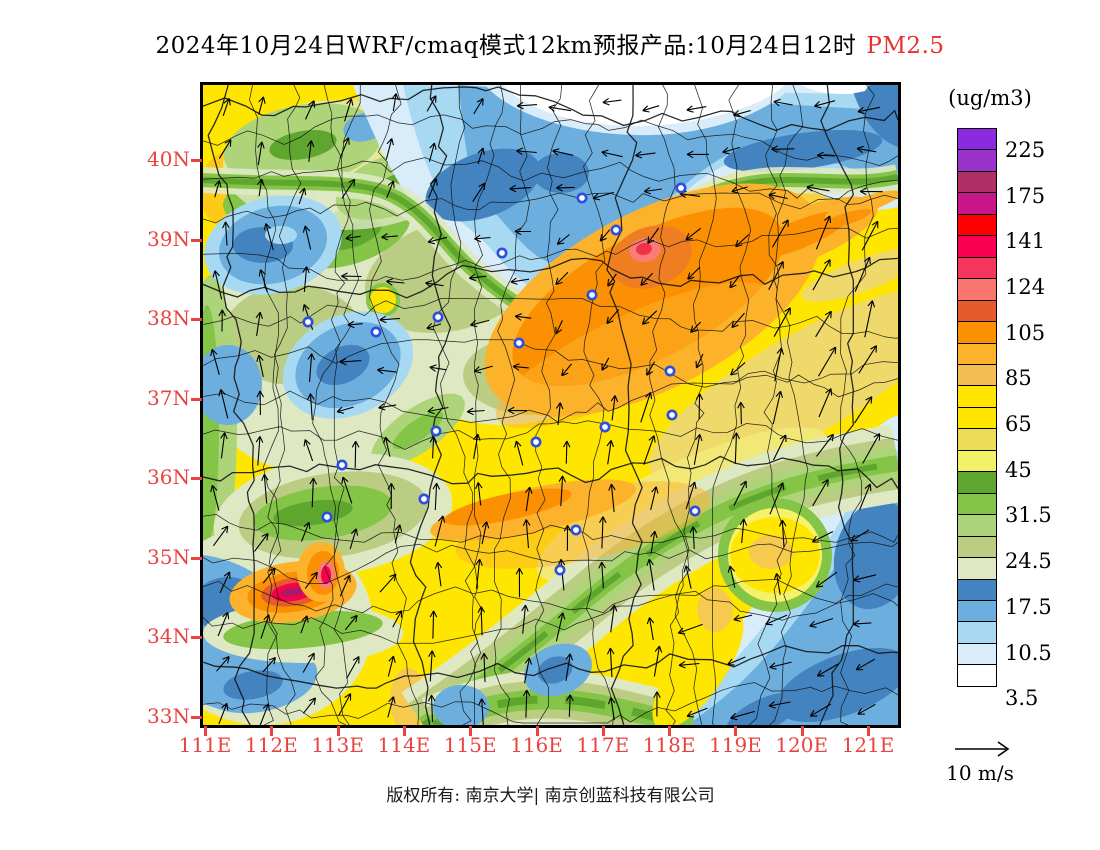 The width and height of the screenshot is (1100, 850). What do you see at coordinates (168, 556) in the screenshot?
I see `lat-label-35N: 35N` at bounding box center [168, 556].